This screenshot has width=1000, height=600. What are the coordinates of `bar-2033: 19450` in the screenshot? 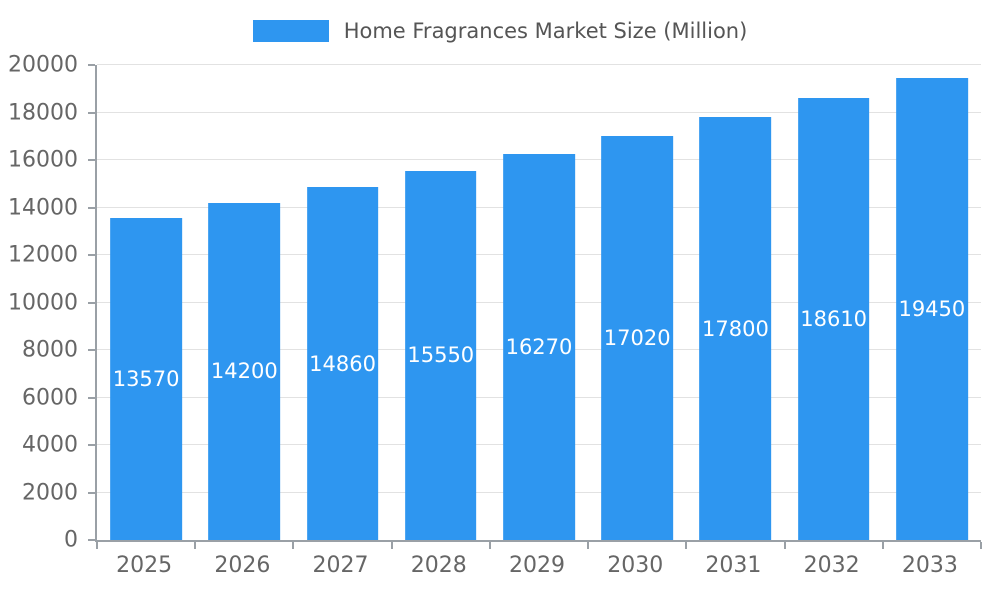 It's located at (932, 309).